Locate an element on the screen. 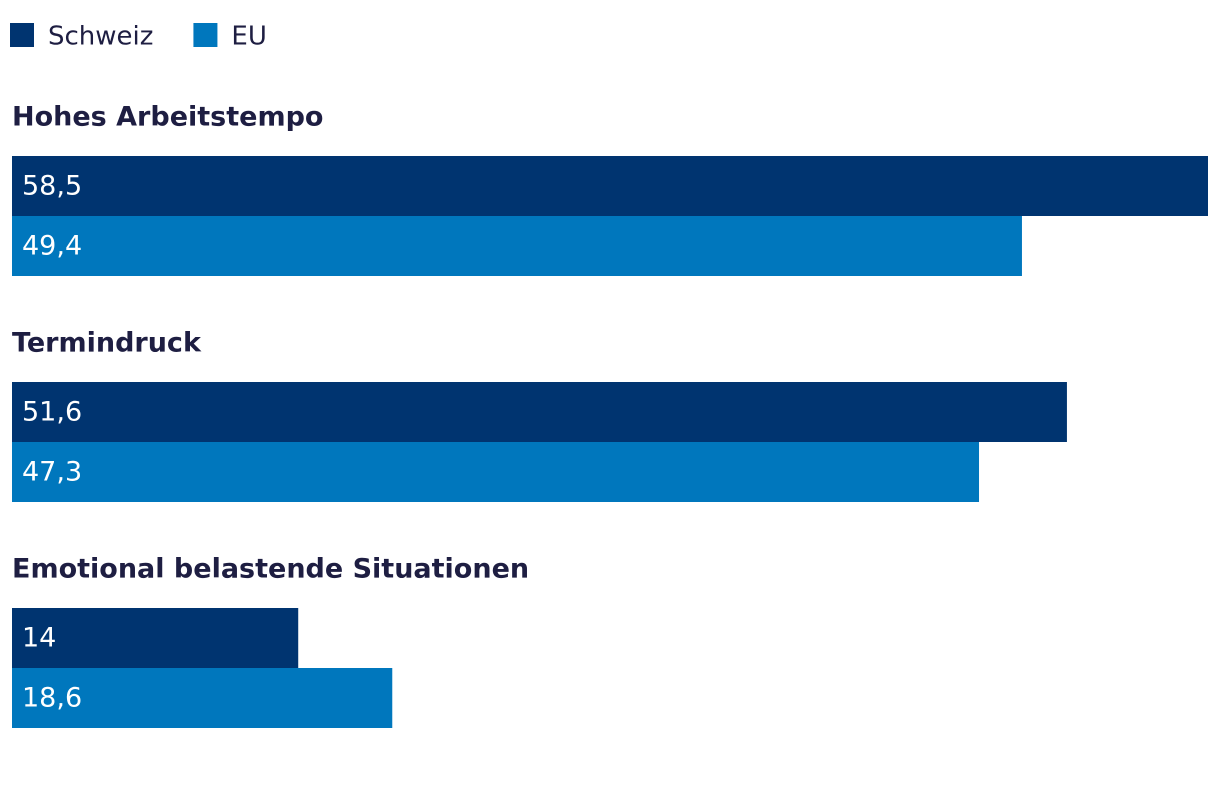  value-label: 18,6 is located at coordinates (52, 698).